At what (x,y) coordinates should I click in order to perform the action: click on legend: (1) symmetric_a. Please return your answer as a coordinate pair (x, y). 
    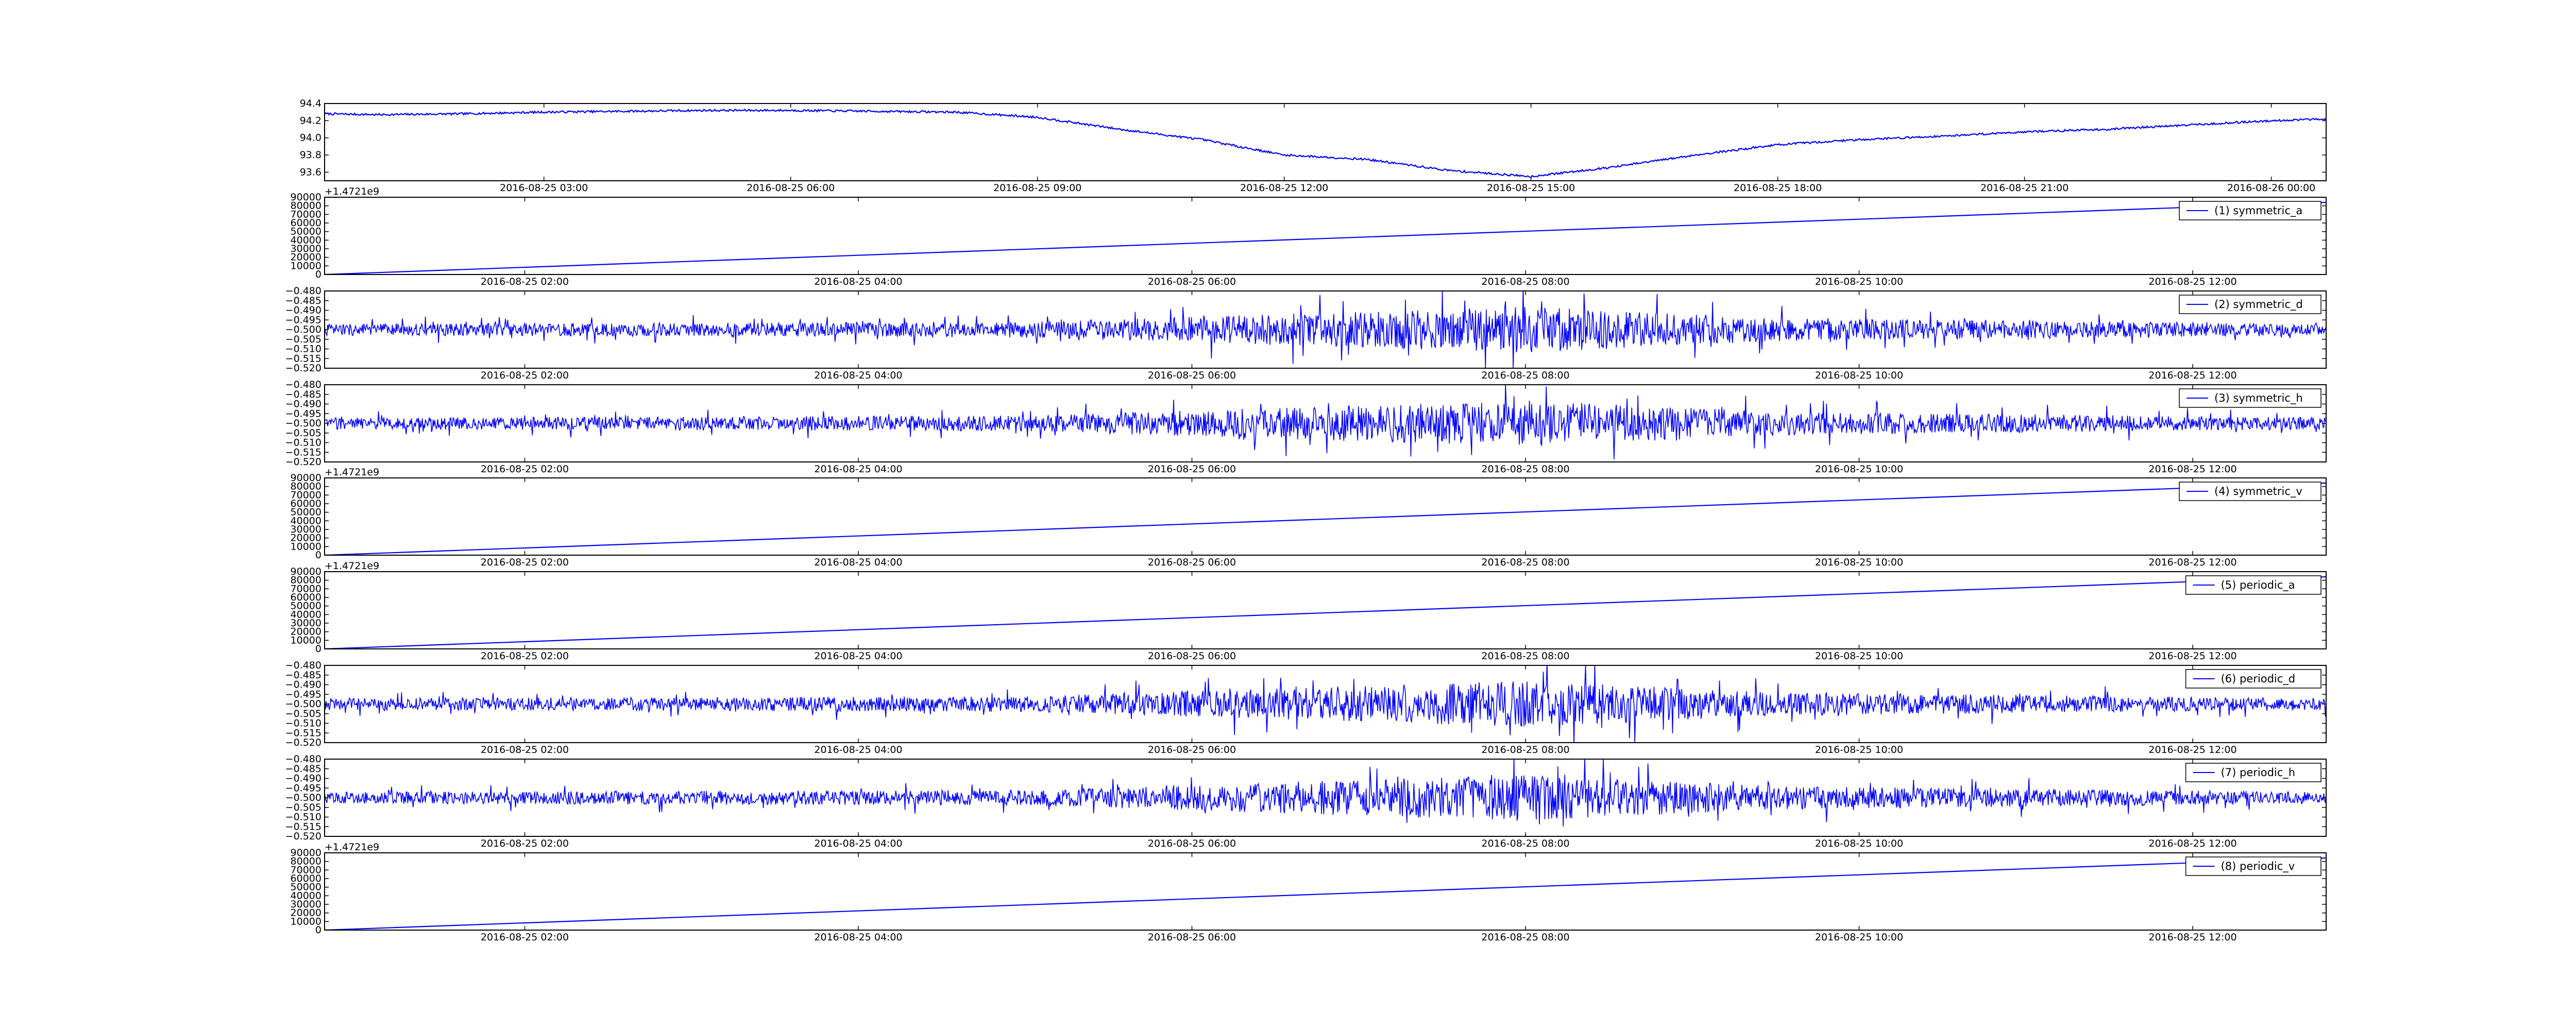
    Looking at the image, I should click on (2250, 210).